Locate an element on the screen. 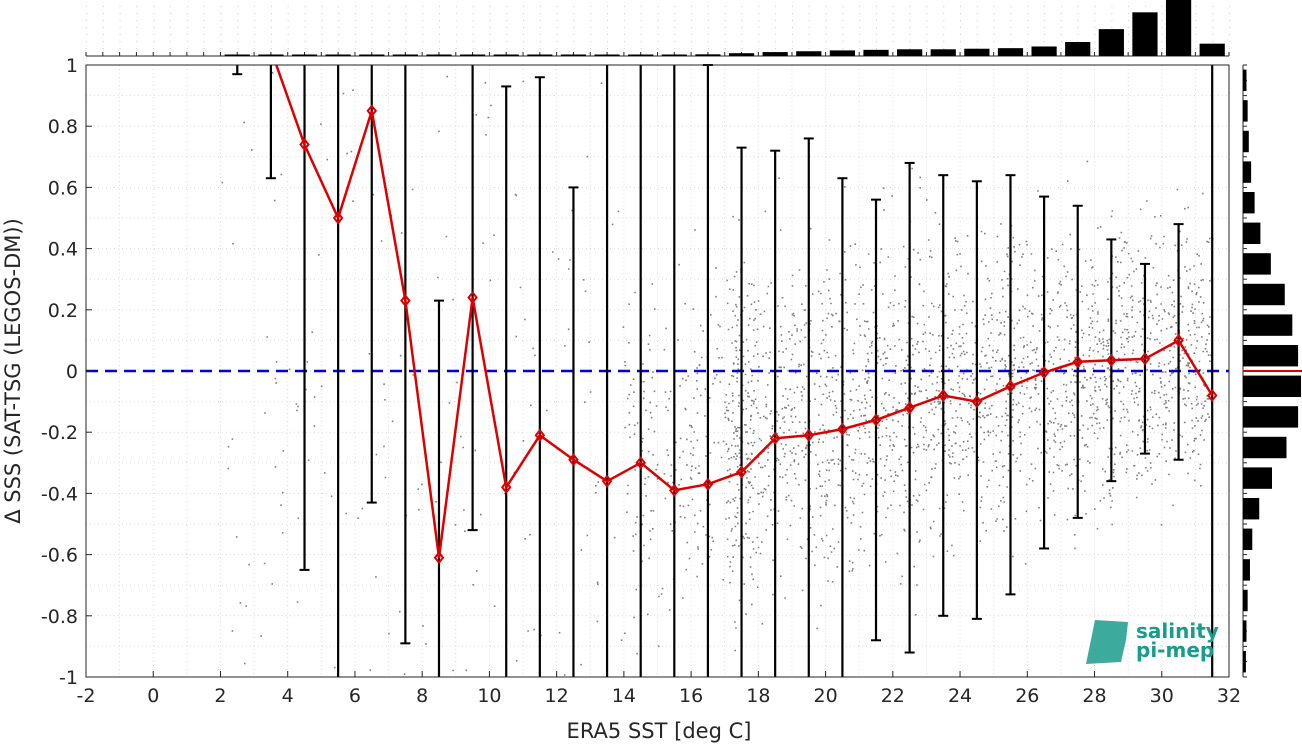  y-tick-label: 0.2 is located at coordinates (63, 311).